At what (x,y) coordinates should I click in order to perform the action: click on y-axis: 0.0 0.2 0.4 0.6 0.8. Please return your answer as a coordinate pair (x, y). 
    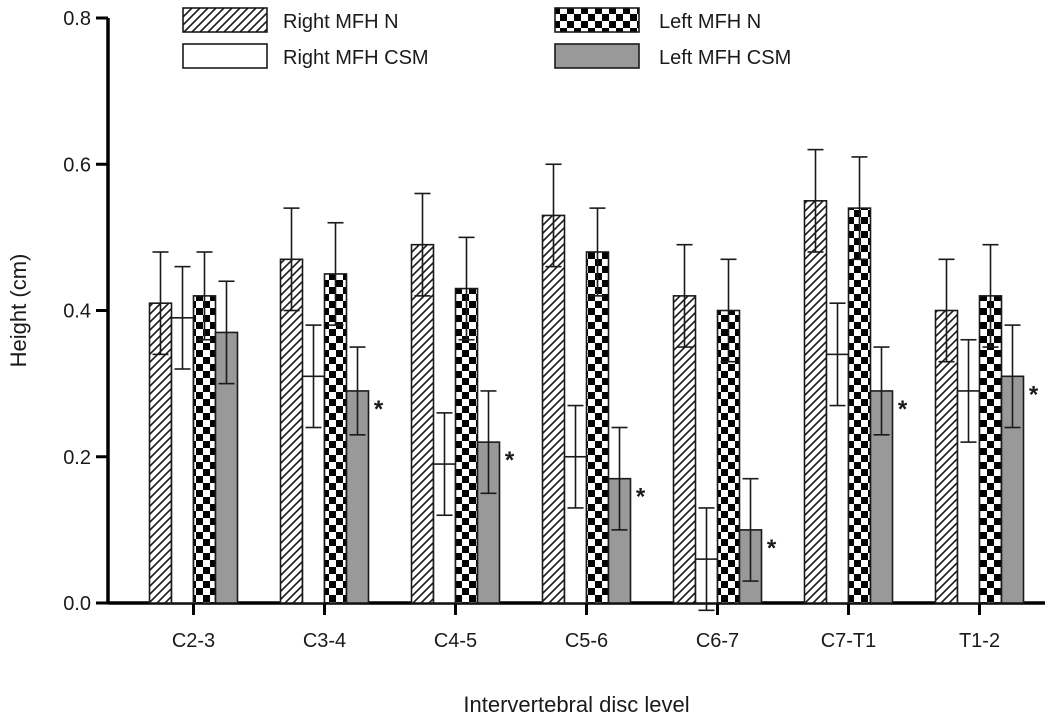
    Looking at the image, I should click on (86, 311).